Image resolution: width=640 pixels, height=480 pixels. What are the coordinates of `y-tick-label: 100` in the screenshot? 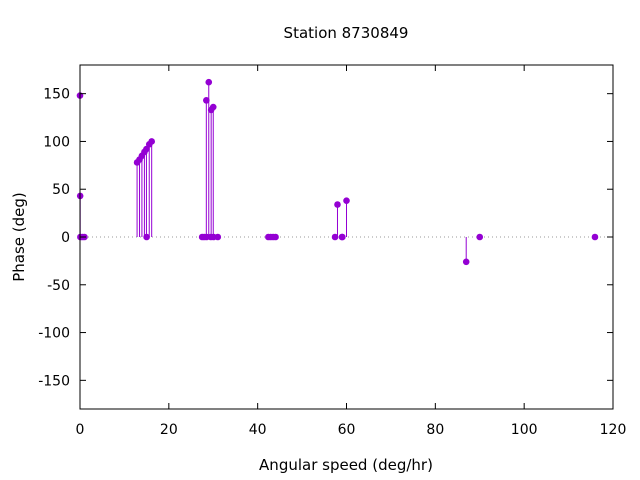 It's located at (56, 142).